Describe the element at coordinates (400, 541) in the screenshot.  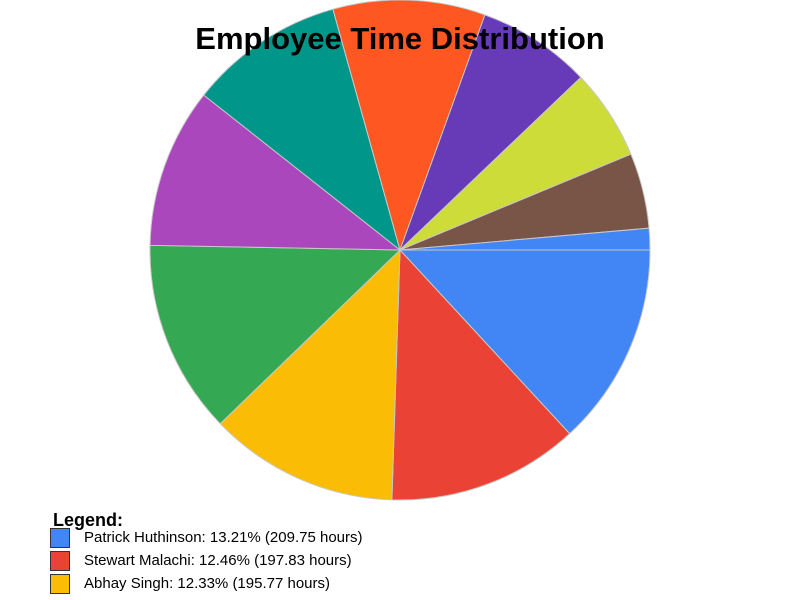
I see `legend-item: Patrick Huthinson: 13.21% (209.75 hours)` at that location.